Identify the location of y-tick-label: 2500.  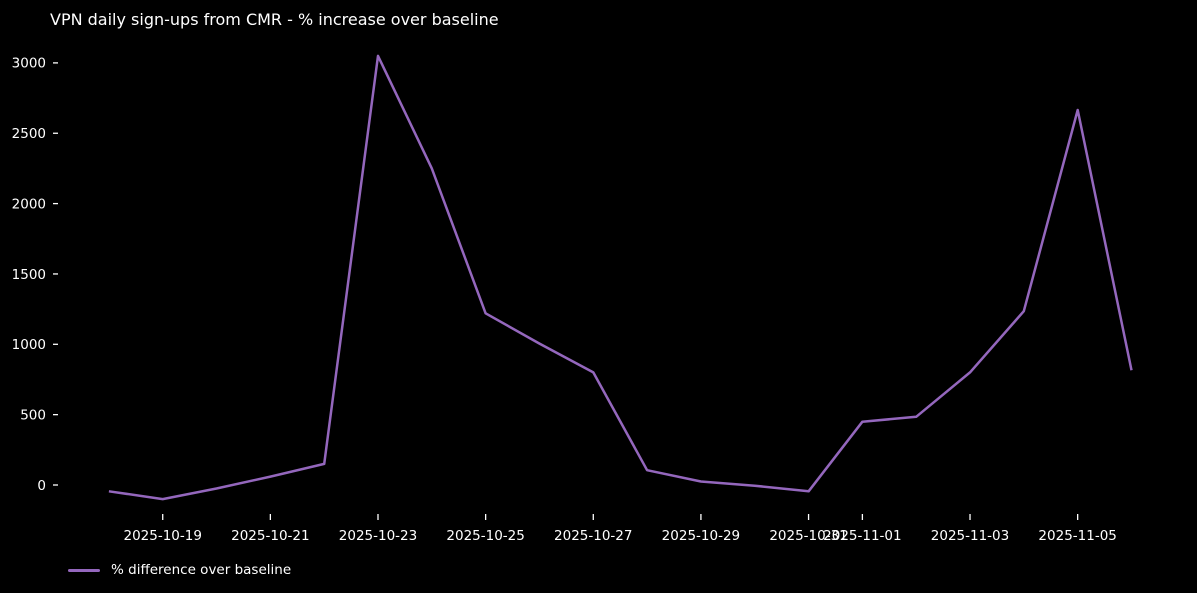
(29, 134).